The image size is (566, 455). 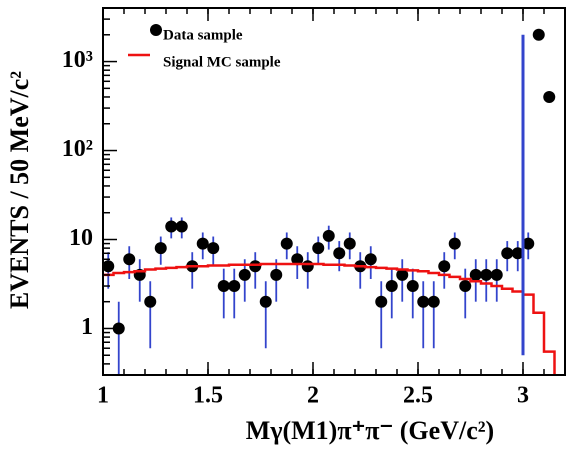 I want to click on y-tick-label: 1, so click(x=87, y=327).